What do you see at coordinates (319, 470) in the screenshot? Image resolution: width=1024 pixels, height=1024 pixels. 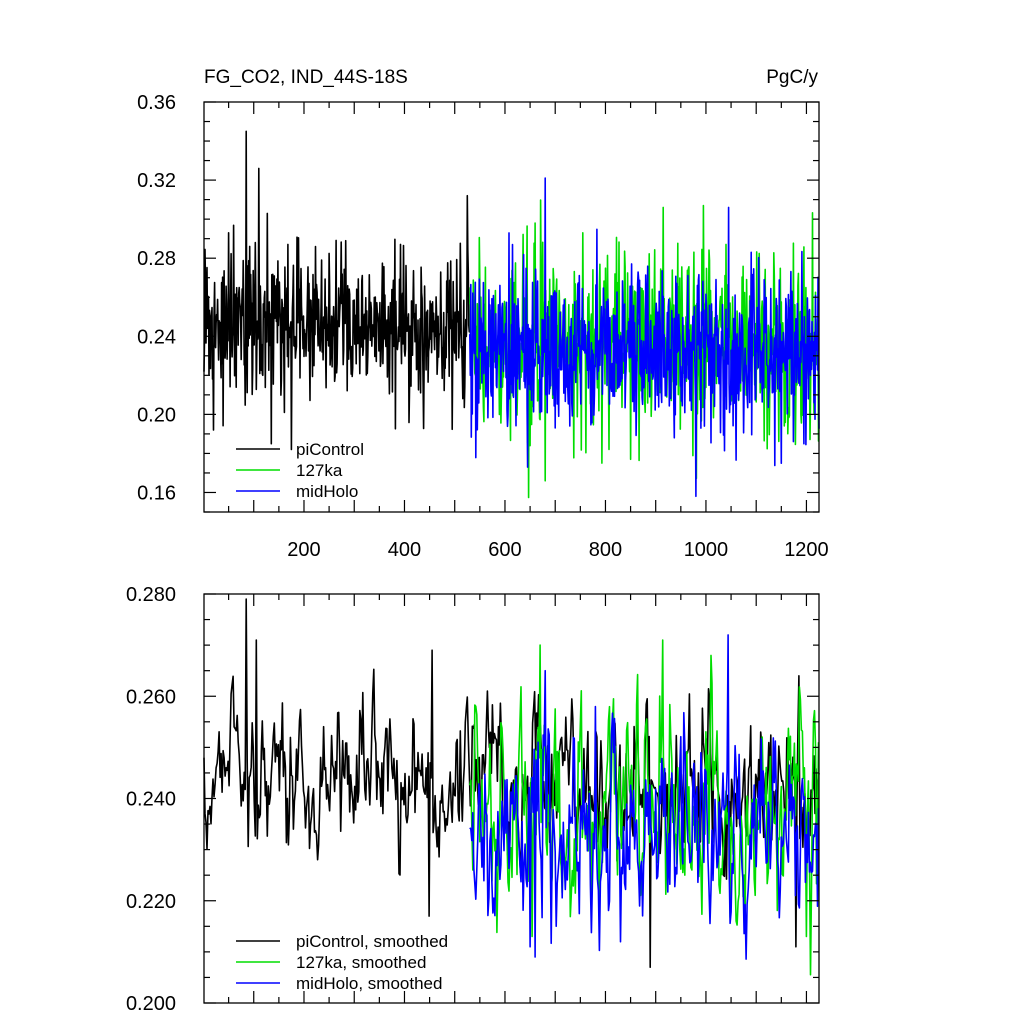 I see `legend-label: 127ka` at bounding box center [319, 470].